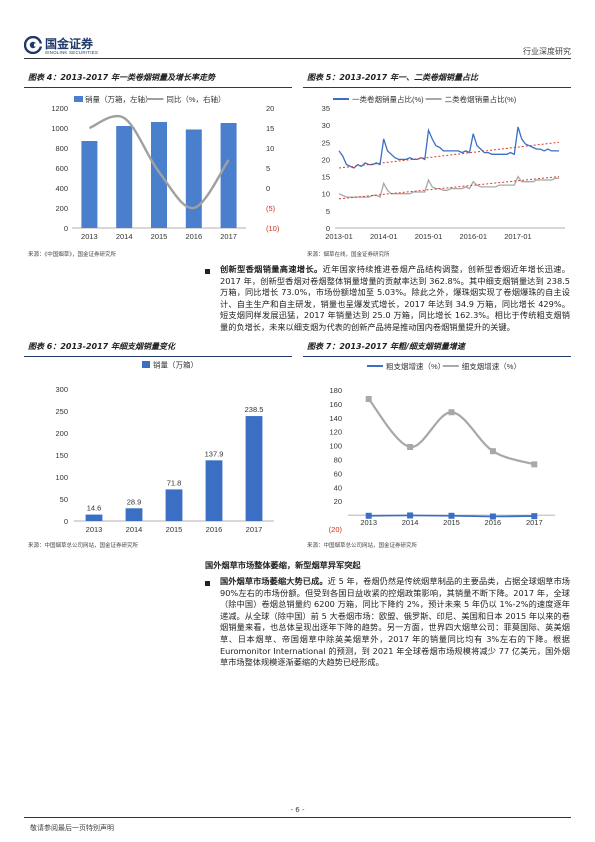 This screenshot has width=595, height=842. I want to click on fig4-ytick-right: (5), so click(271, 208).